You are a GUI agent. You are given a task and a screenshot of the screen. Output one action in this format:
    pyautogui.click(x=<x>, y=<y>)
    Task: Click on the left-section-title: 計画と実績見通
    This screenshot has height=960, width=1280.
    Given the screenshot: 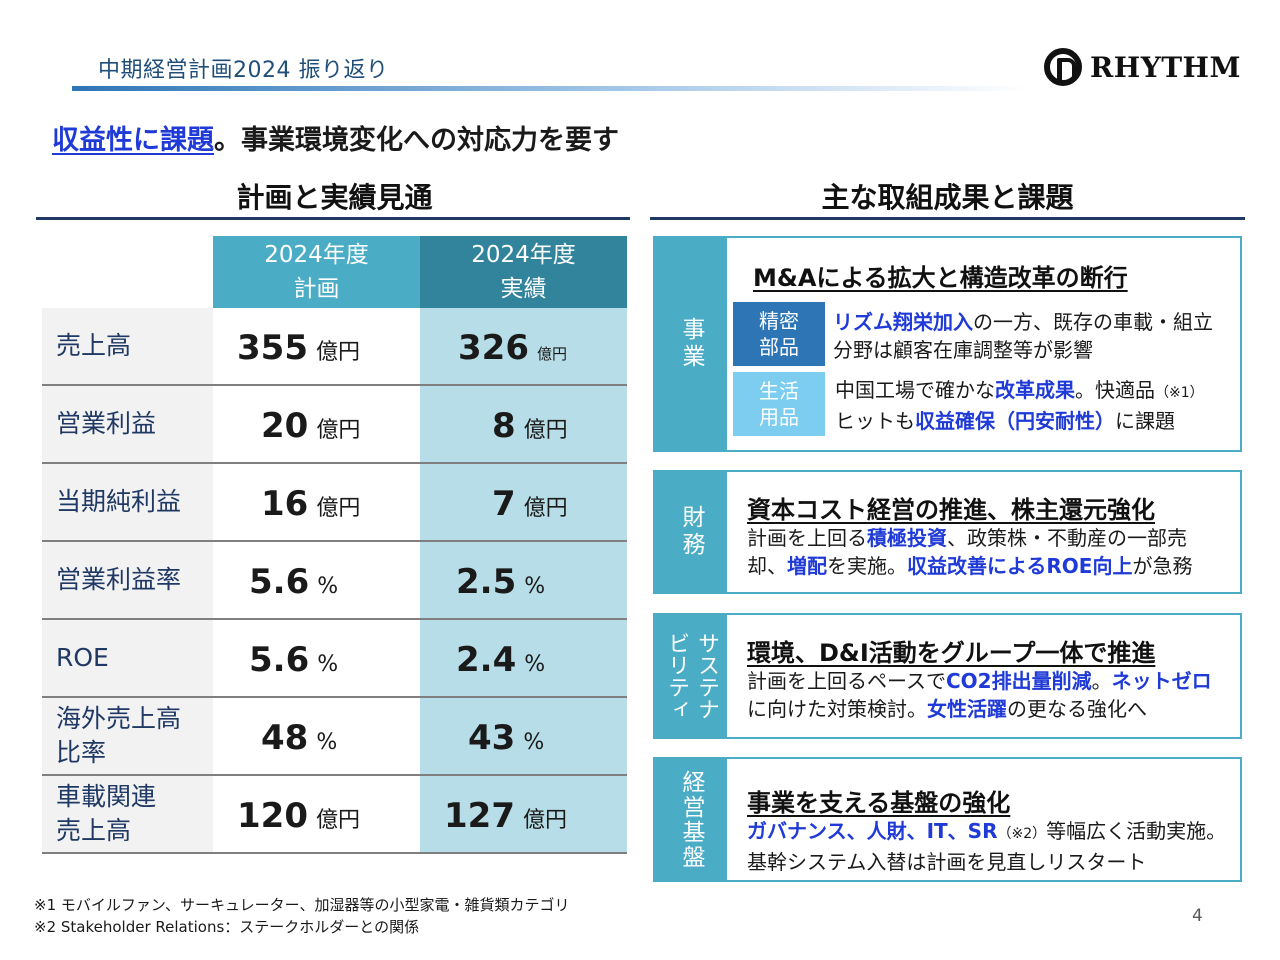 What is the action you would take?
    pyautogui.click(x=334, y=197)
    